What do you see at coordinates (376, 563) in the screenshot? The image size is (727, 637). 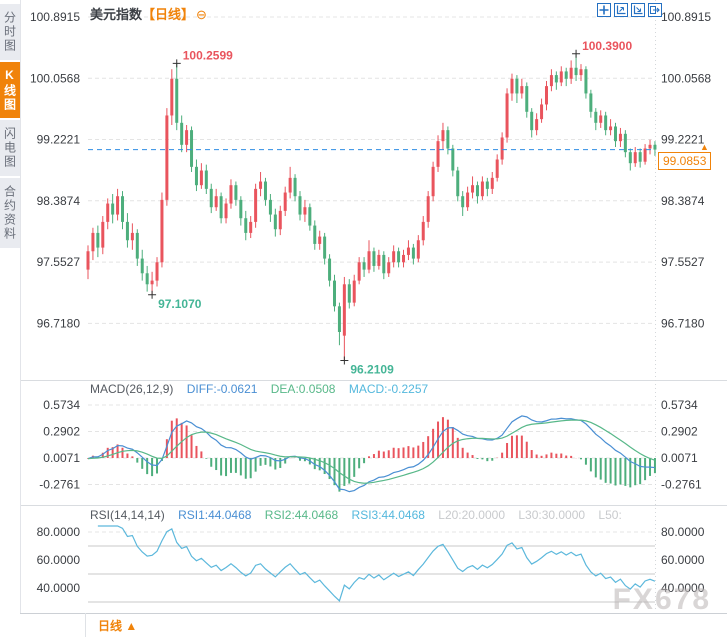 I see `rsi-line` at bounding box center [376, 563].